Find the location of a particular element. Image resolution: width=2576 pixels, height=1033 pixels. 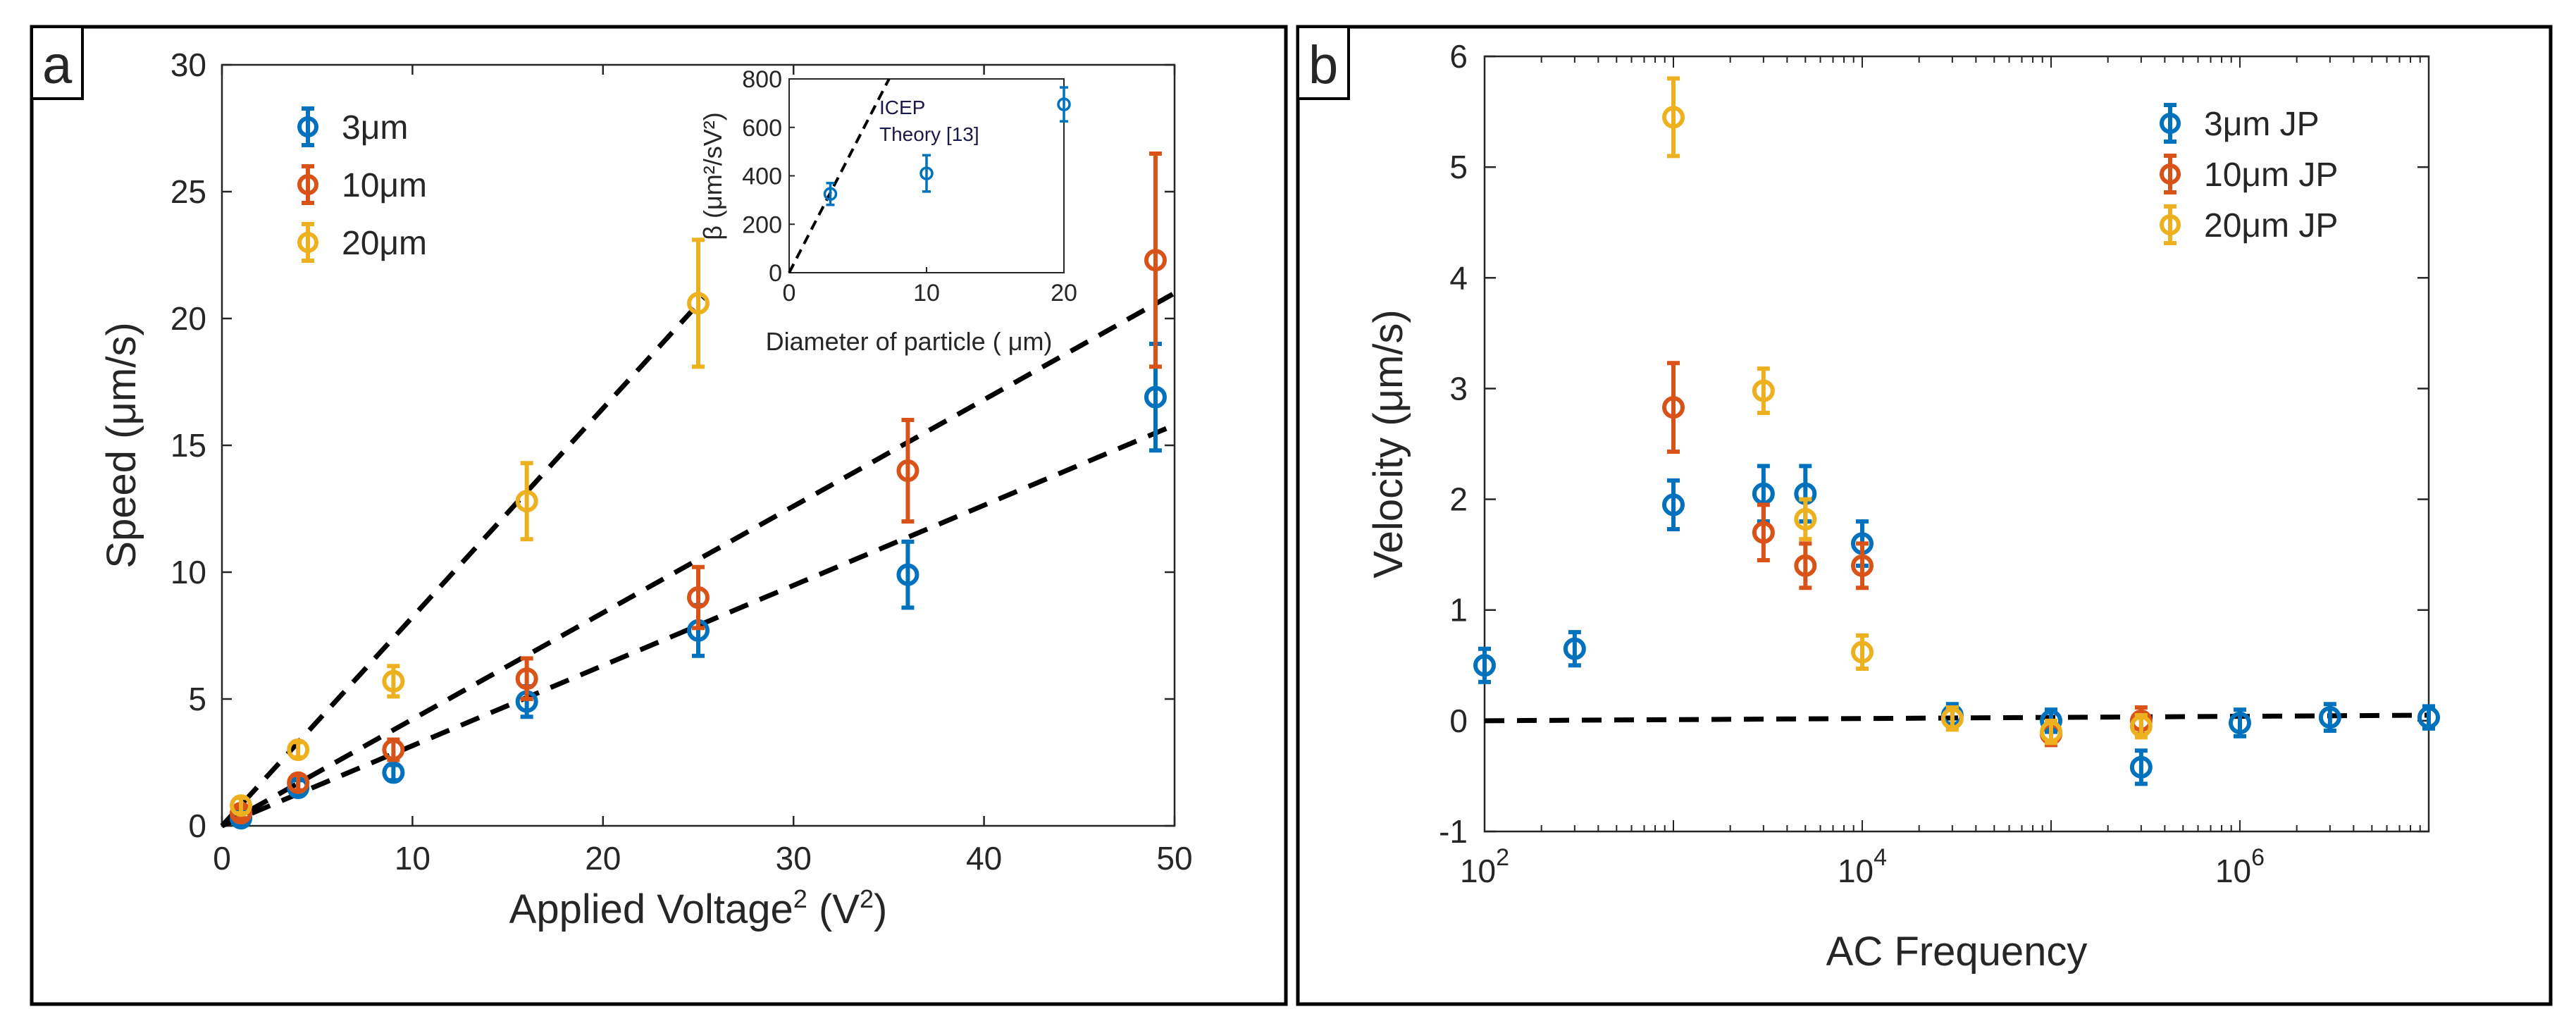

a-legend-entry-2: 20μm is located at coordinates (362, 242).